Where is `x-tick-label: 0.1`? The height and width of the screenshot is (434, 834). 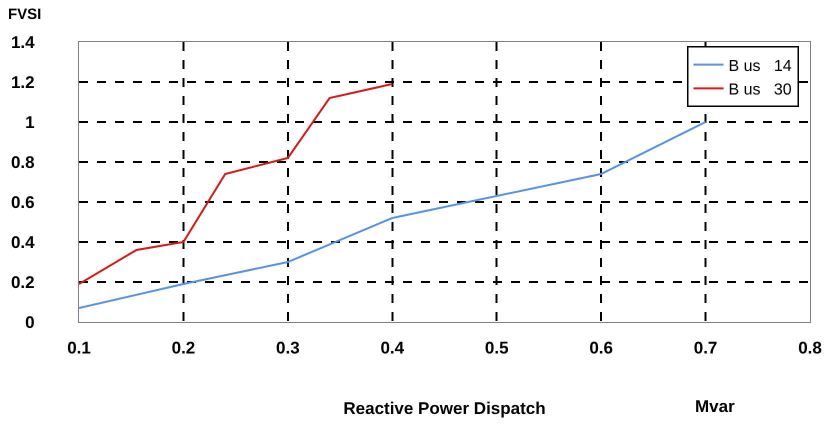 x-tick-label: 0.1 is located at coordinates (79, 348).